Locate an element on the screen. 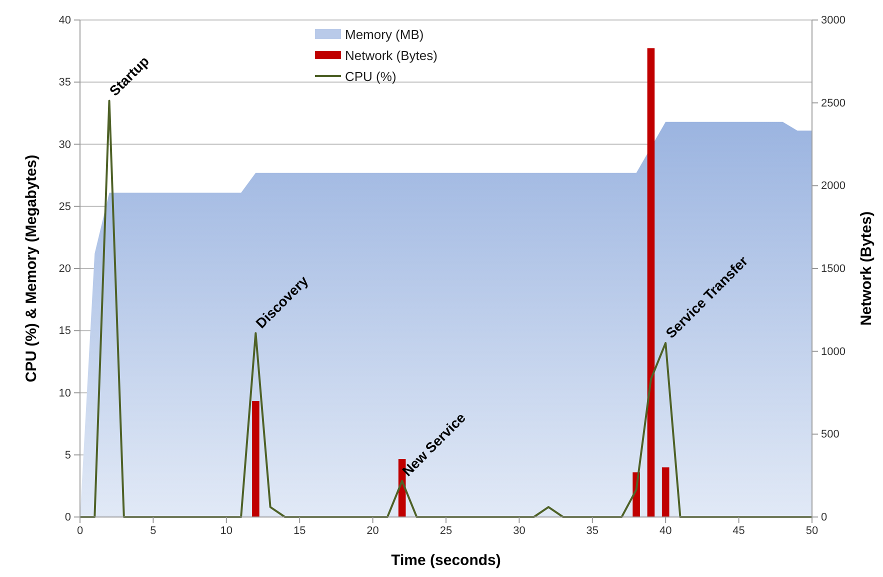 This screenshot has width=883, height=577. x-tick-label: 40 is located at coordinates (665, 530).